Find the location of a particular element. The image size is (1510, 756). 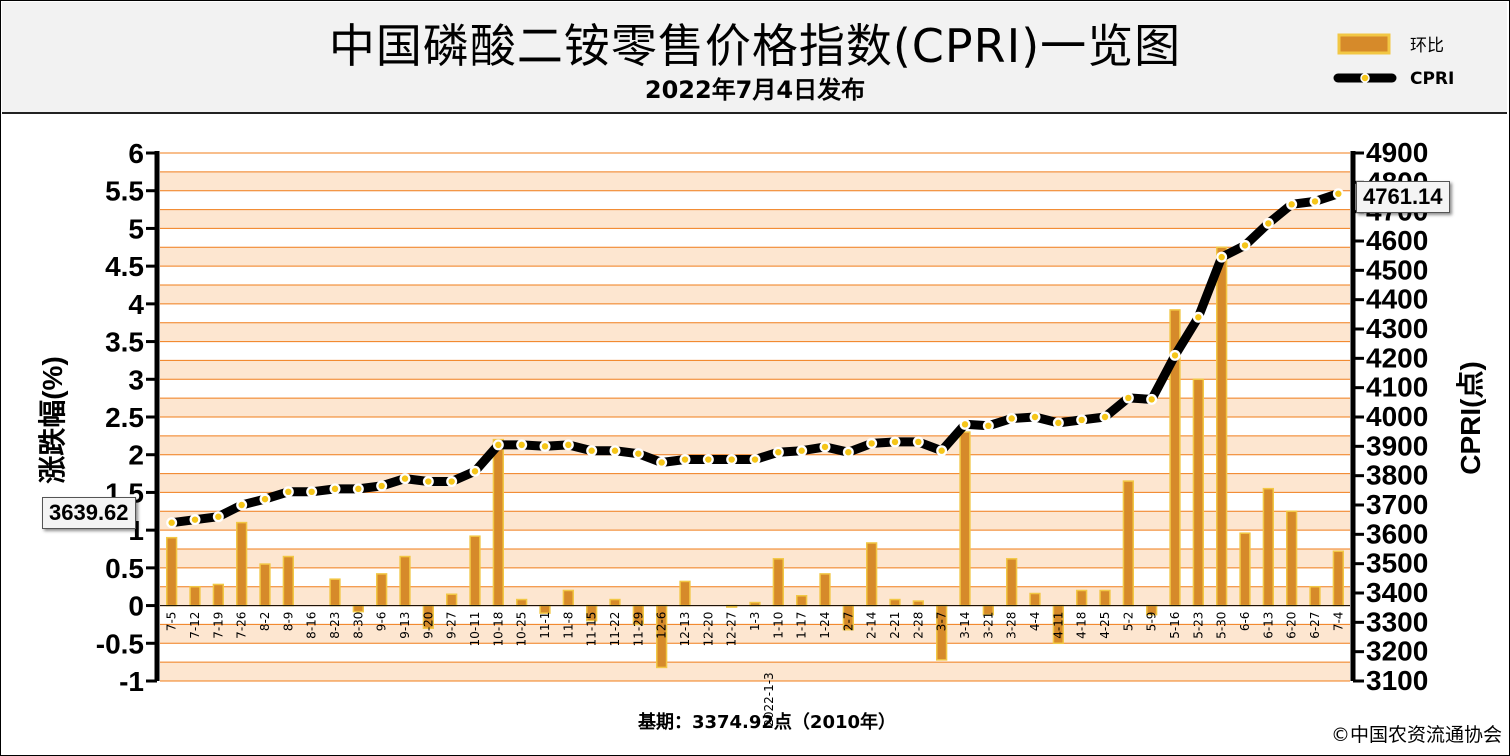

right-tick-label: 4000 is located at coordinates (1397, 416).